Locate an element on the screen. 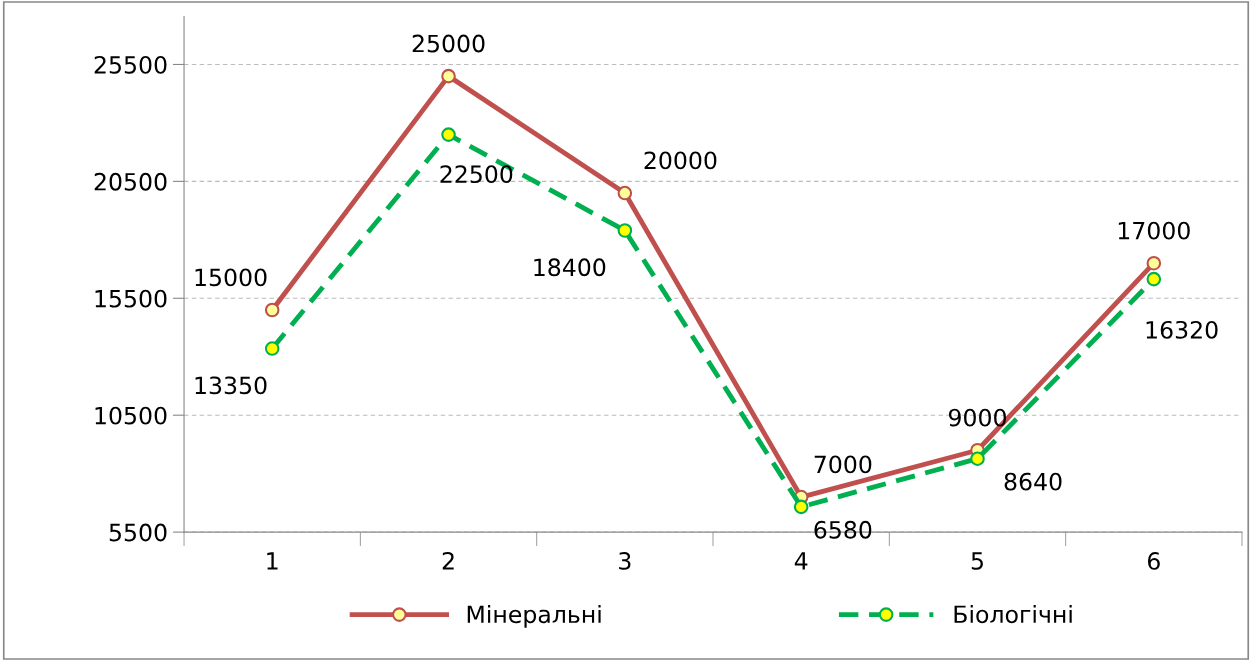 The image size is (1252, 661). legend-label: Мінеральні is located at coordinates (534, 616).